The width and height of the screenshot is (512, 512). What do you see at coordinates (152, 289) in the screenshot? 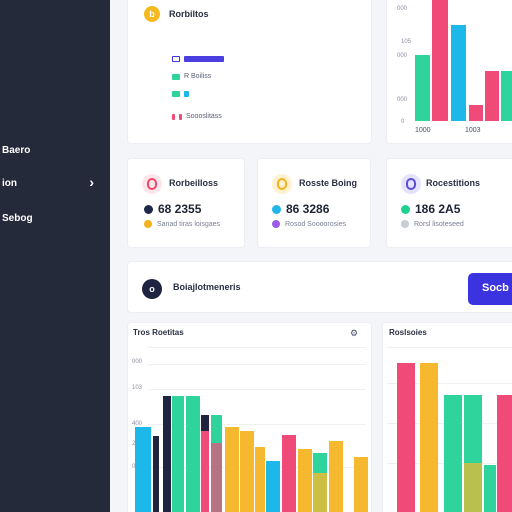
I see `info-icon: o` at bounding box center [152, 289].